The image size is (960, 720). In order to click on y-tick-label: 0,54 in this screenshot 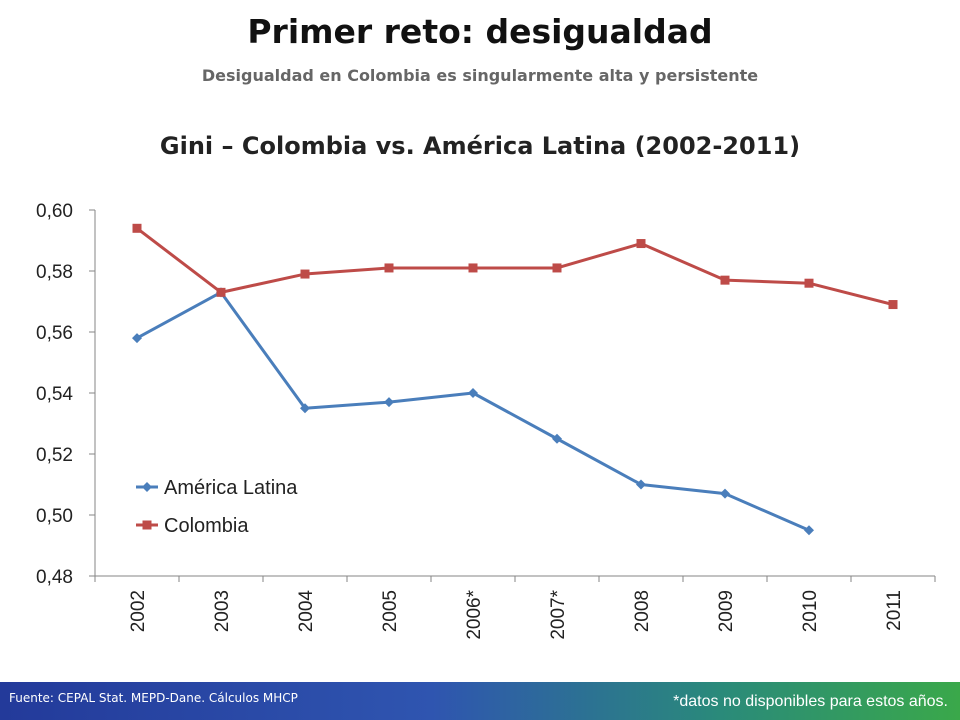, I will do `click(54, 394)`.